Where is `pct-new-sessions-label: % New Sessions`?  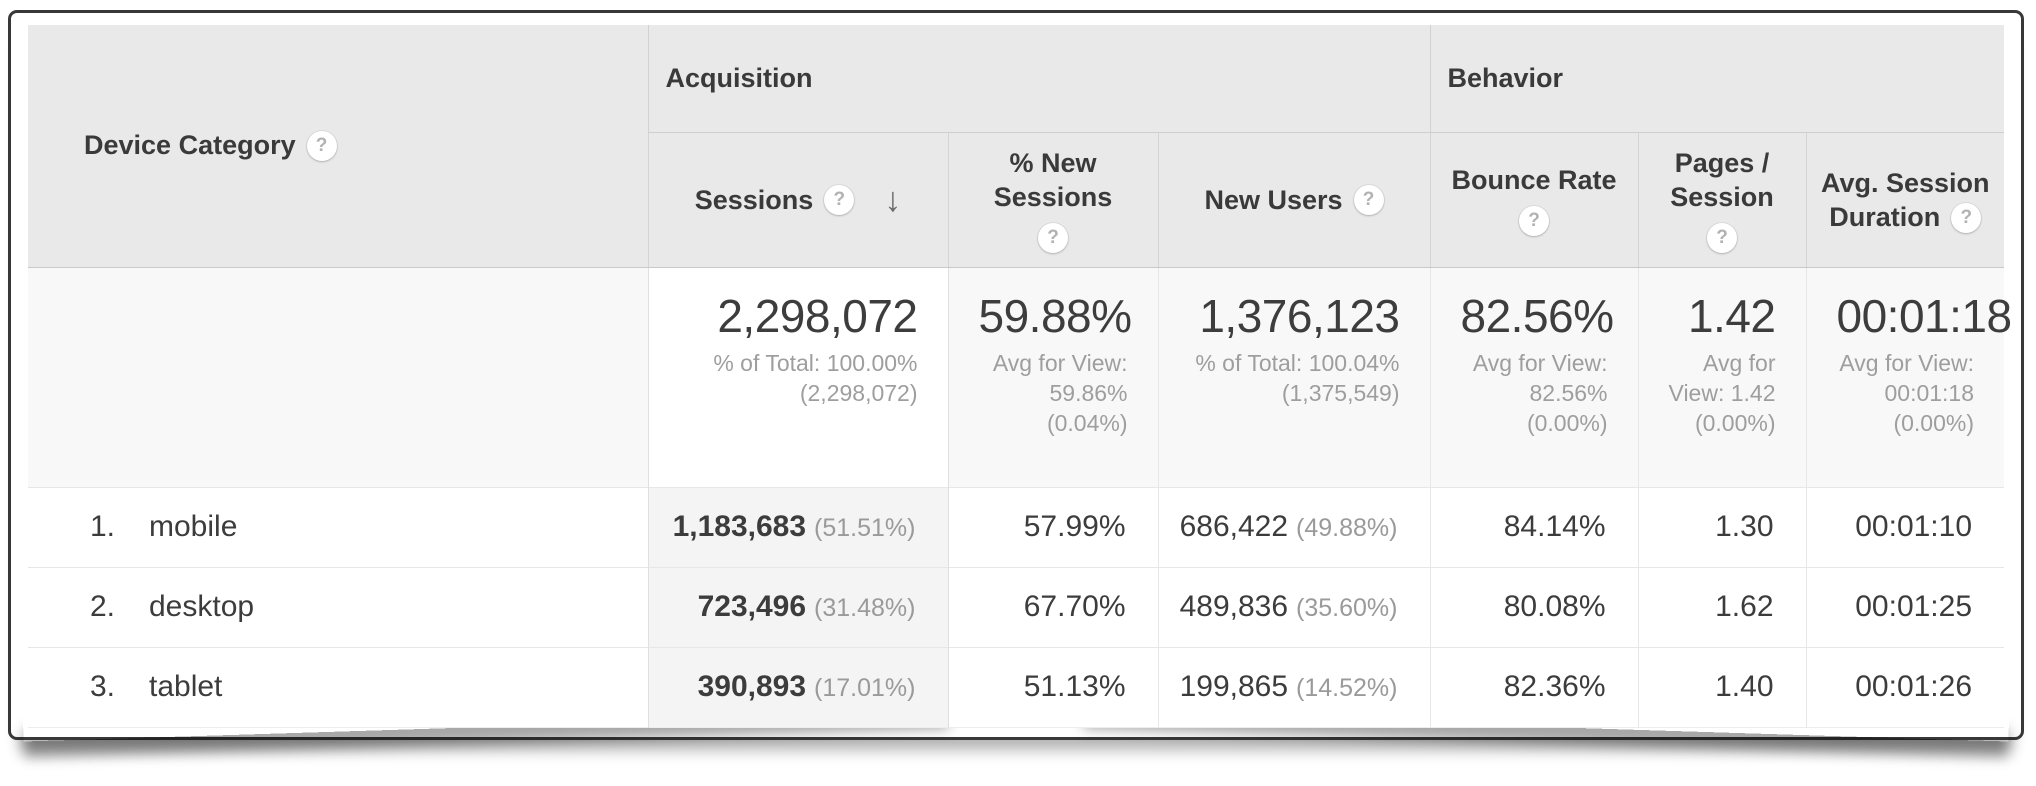 pct-new-sessions-label: % New Sessions is located at coordinates (1053, 180).